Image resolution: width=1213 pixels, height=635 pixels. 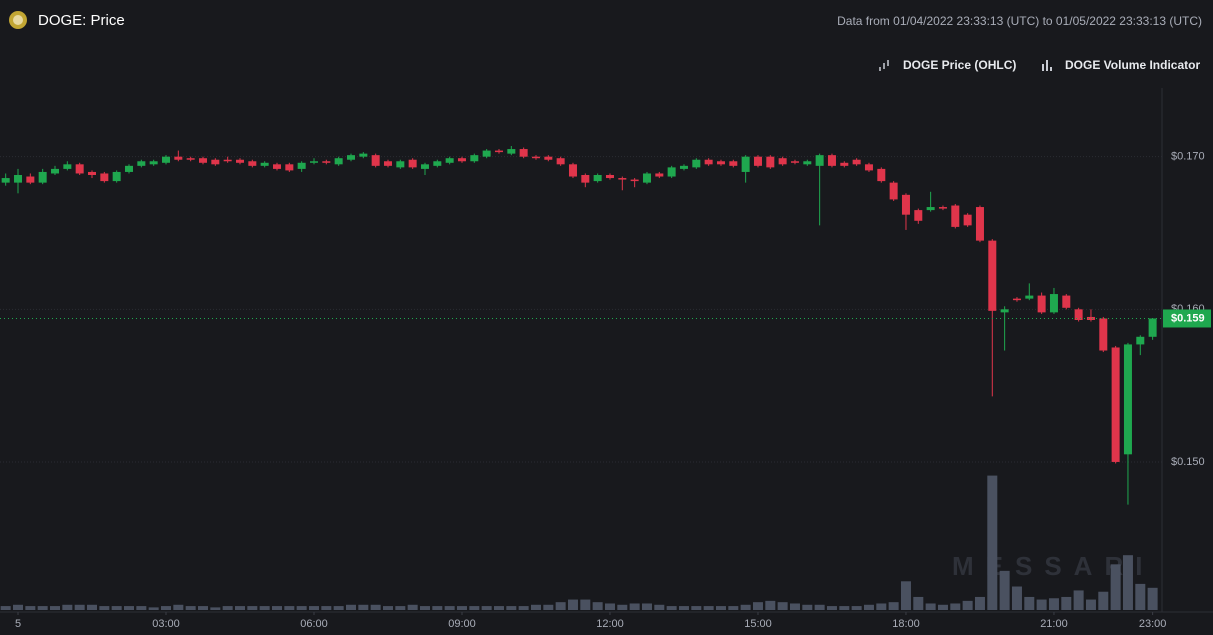 What do you see at coordinates (314, 624) in the screenshot?
I see `x-tick-label: 06:00` at bounding box center [314, 624].